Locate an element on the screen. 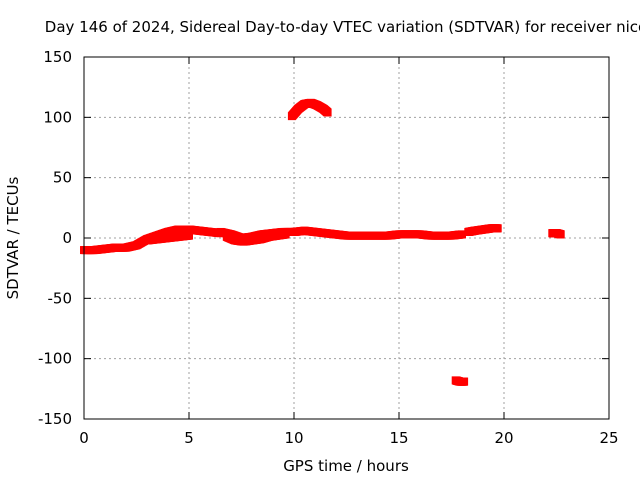 The width and height of the screenshot is (640, 480). x-tick-label: 15 is located at coordinates (398, 438).